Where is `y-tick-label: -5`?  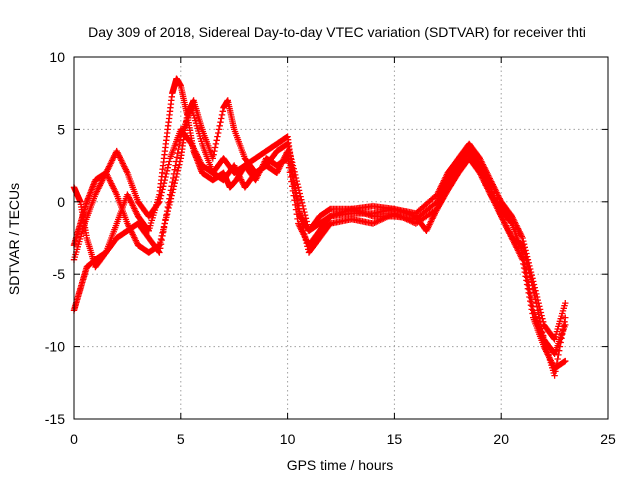 y-tick-label: -5 is located at coordinates (59, 274).